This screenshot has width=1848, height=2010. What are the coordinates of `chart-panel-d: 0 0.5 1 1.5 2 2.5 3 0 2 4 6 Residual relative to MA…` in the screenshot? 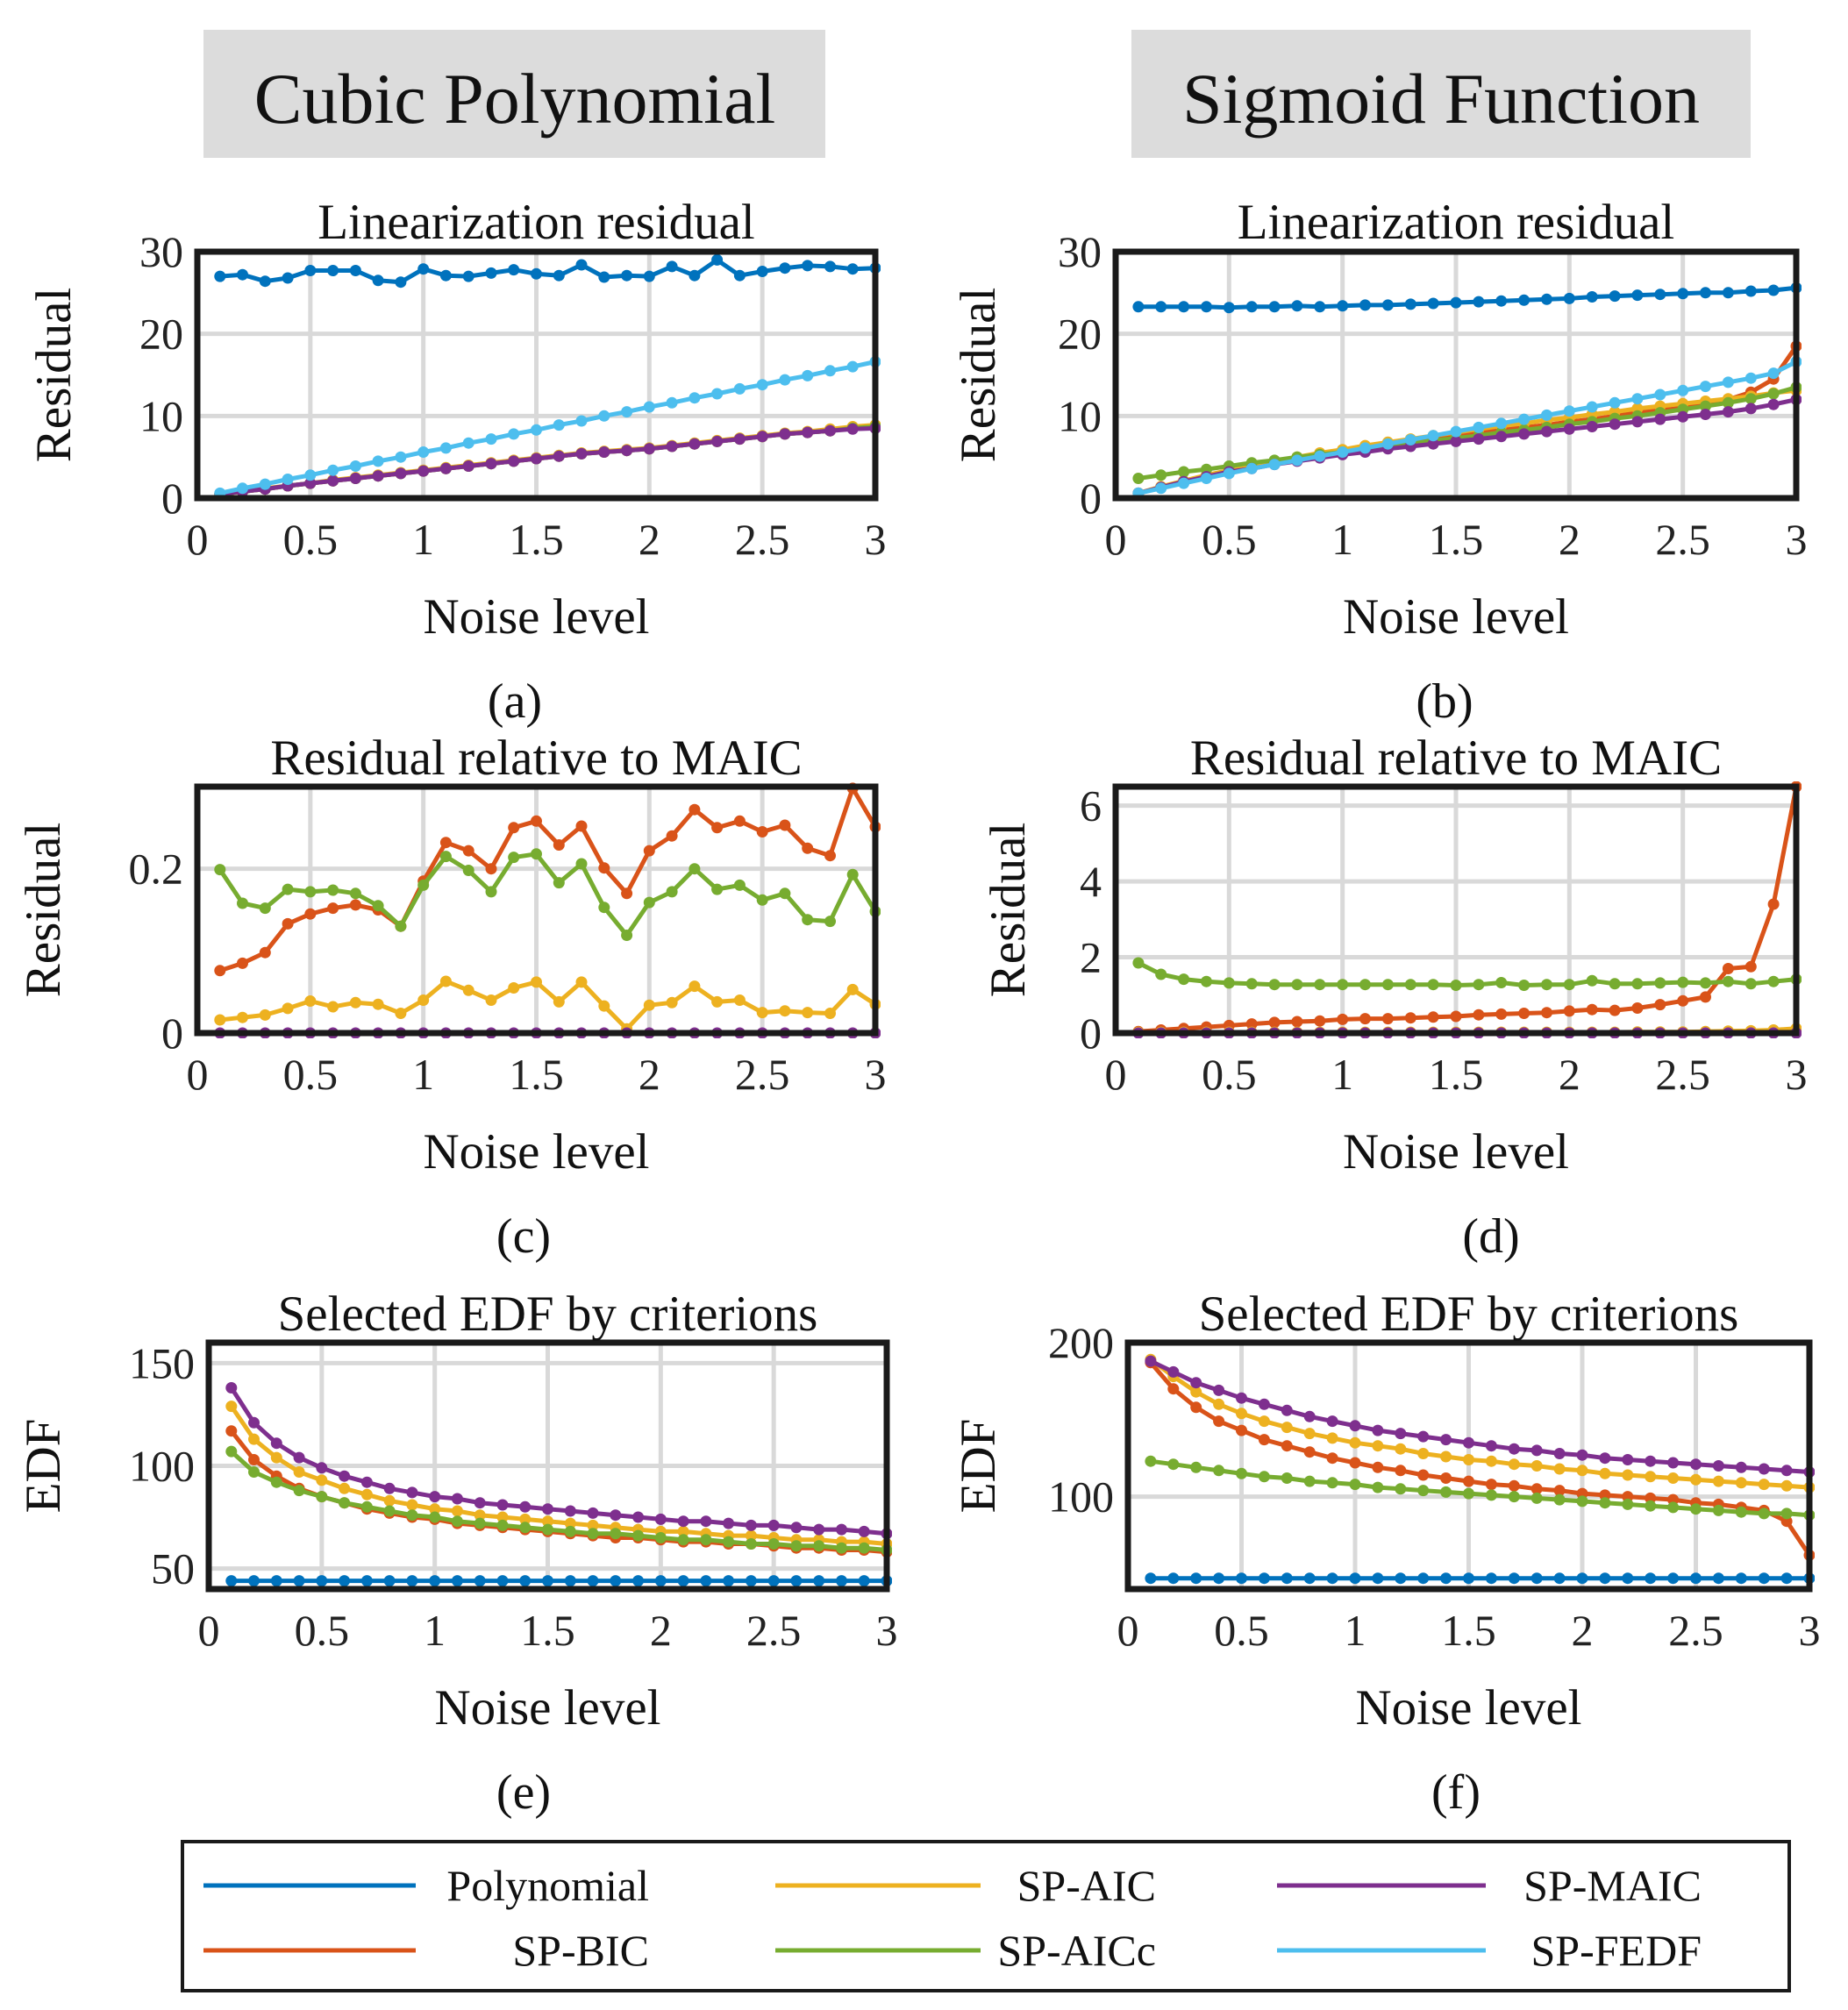 It's located at (1394, 997).